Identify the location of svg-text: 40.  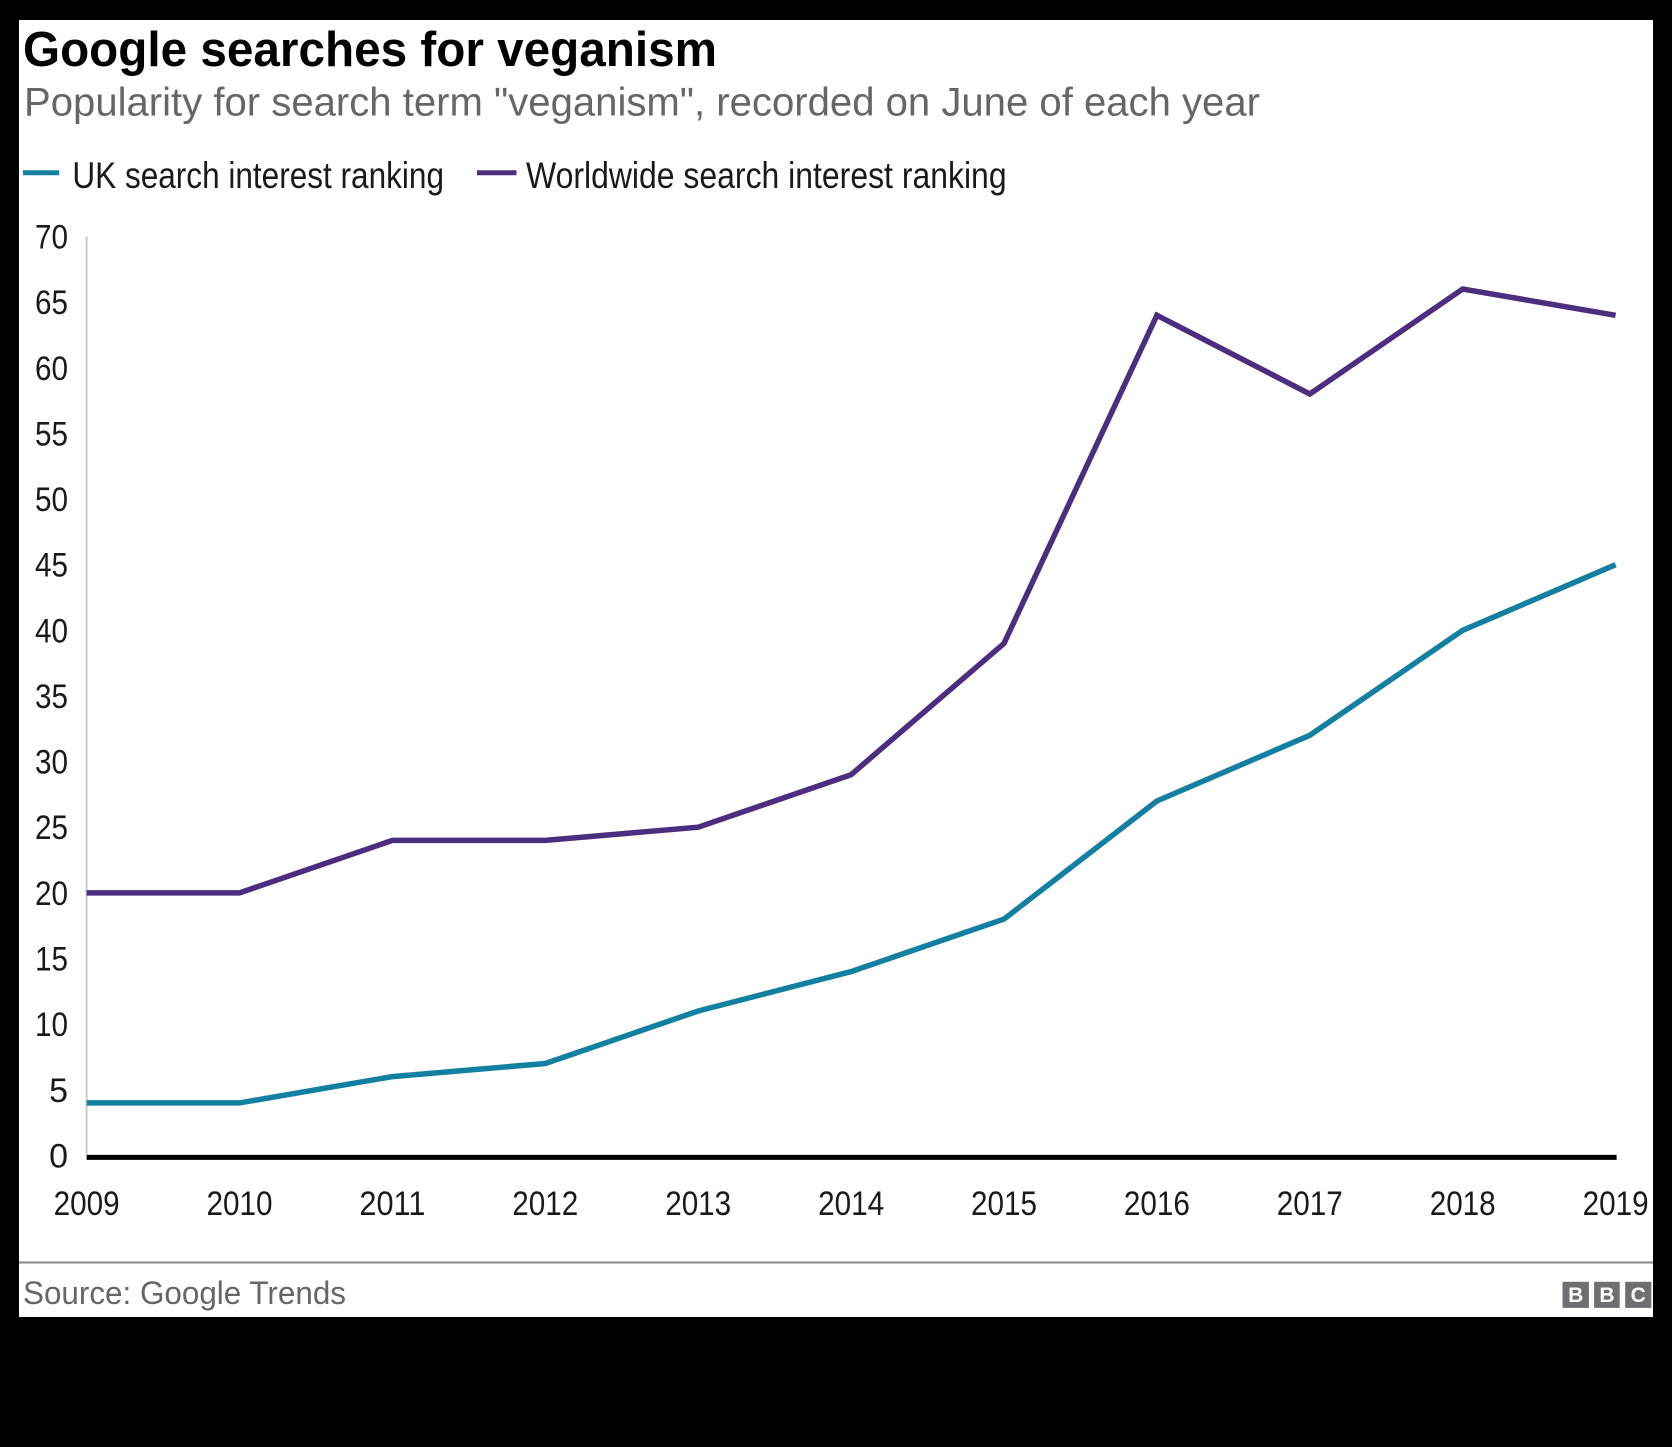
(51, 631).